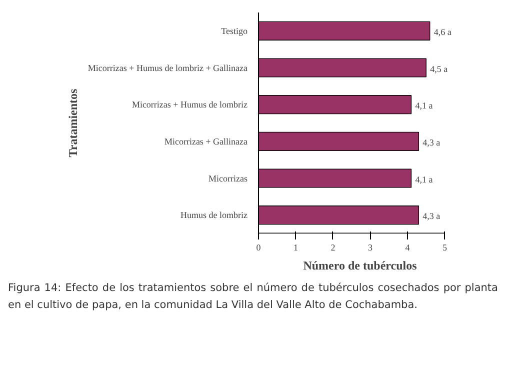  What do you see at coordinates (296, 247) in the screenshot?
I see `x-tick-label: 1` at bounding box center [296, 247].